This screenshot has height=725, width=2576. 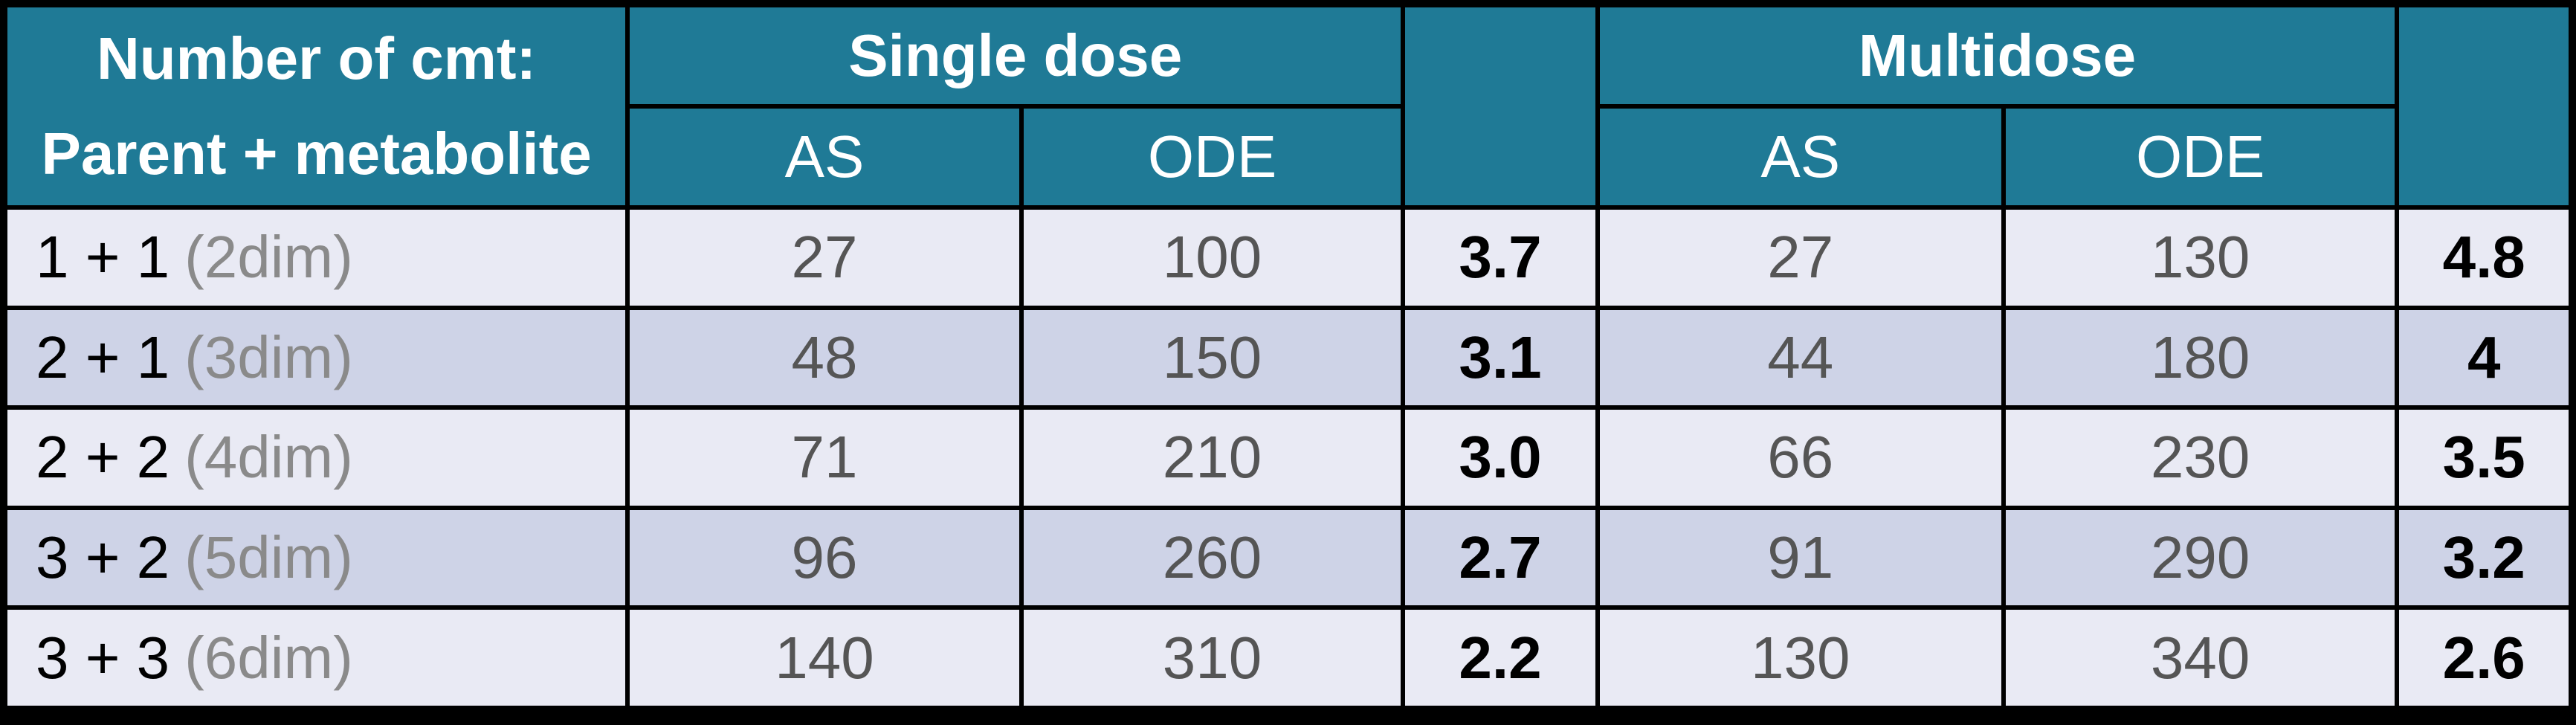 I want to click on subheader-multi-ode: ODE, so click(x=2200, y=157).